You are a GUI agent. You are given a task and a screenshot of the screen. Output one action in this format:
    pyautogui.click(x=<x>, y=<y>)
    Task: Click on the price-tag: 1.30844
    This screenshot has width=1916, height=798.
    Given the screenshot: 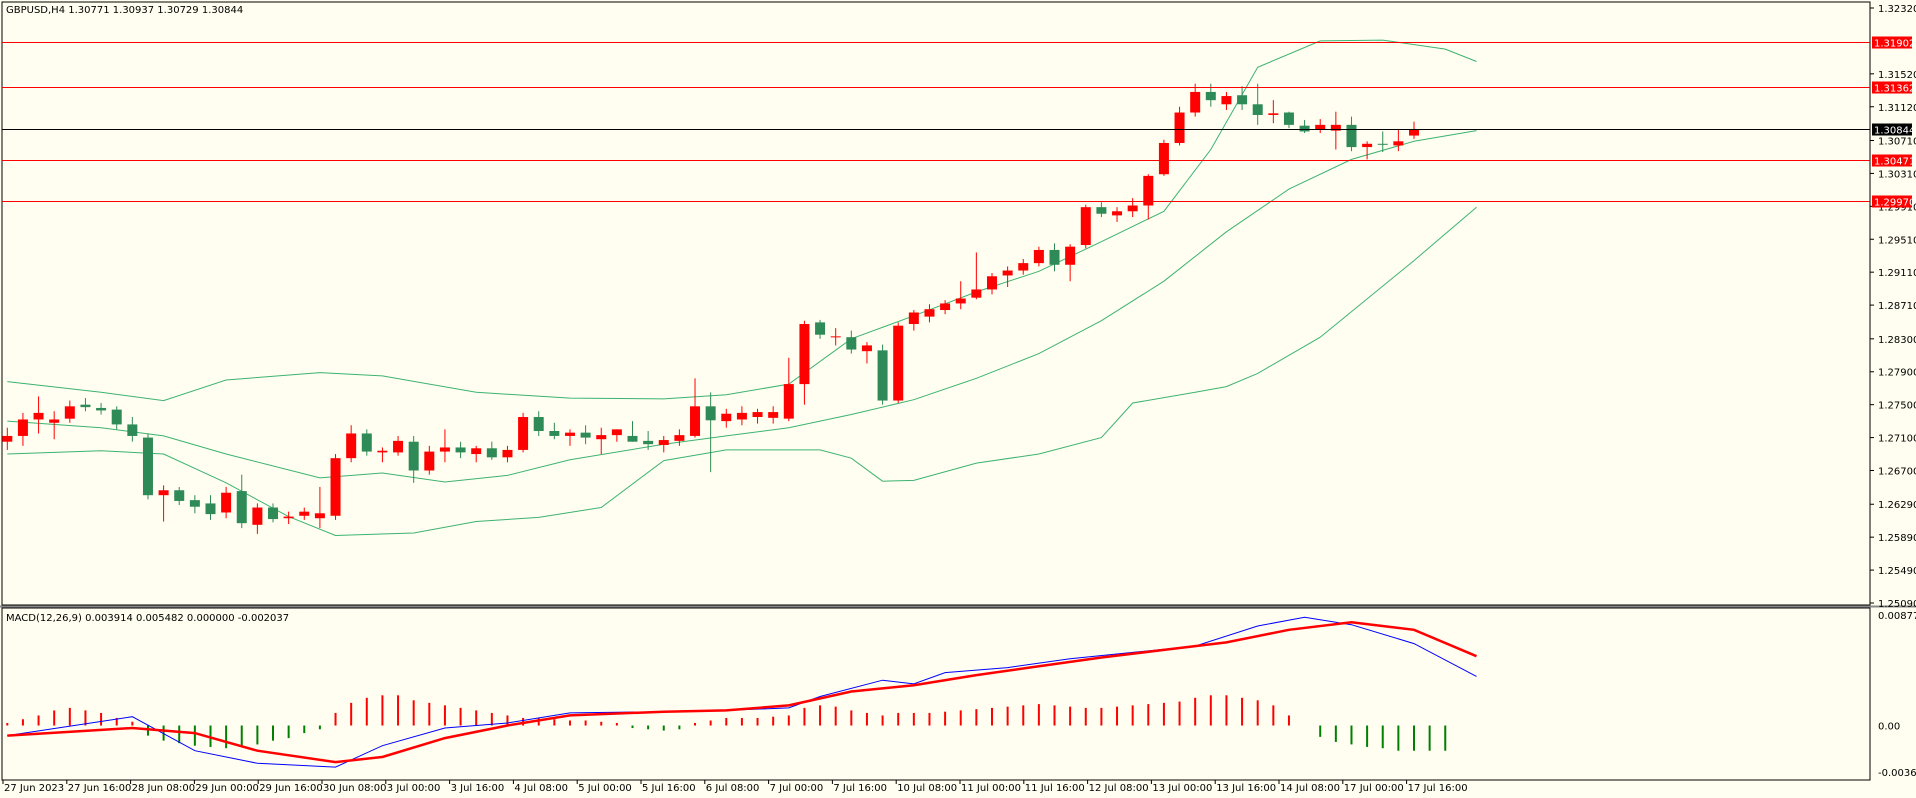 What is the action you would take?
    pyautogui.click(x=1894, y=131)
    